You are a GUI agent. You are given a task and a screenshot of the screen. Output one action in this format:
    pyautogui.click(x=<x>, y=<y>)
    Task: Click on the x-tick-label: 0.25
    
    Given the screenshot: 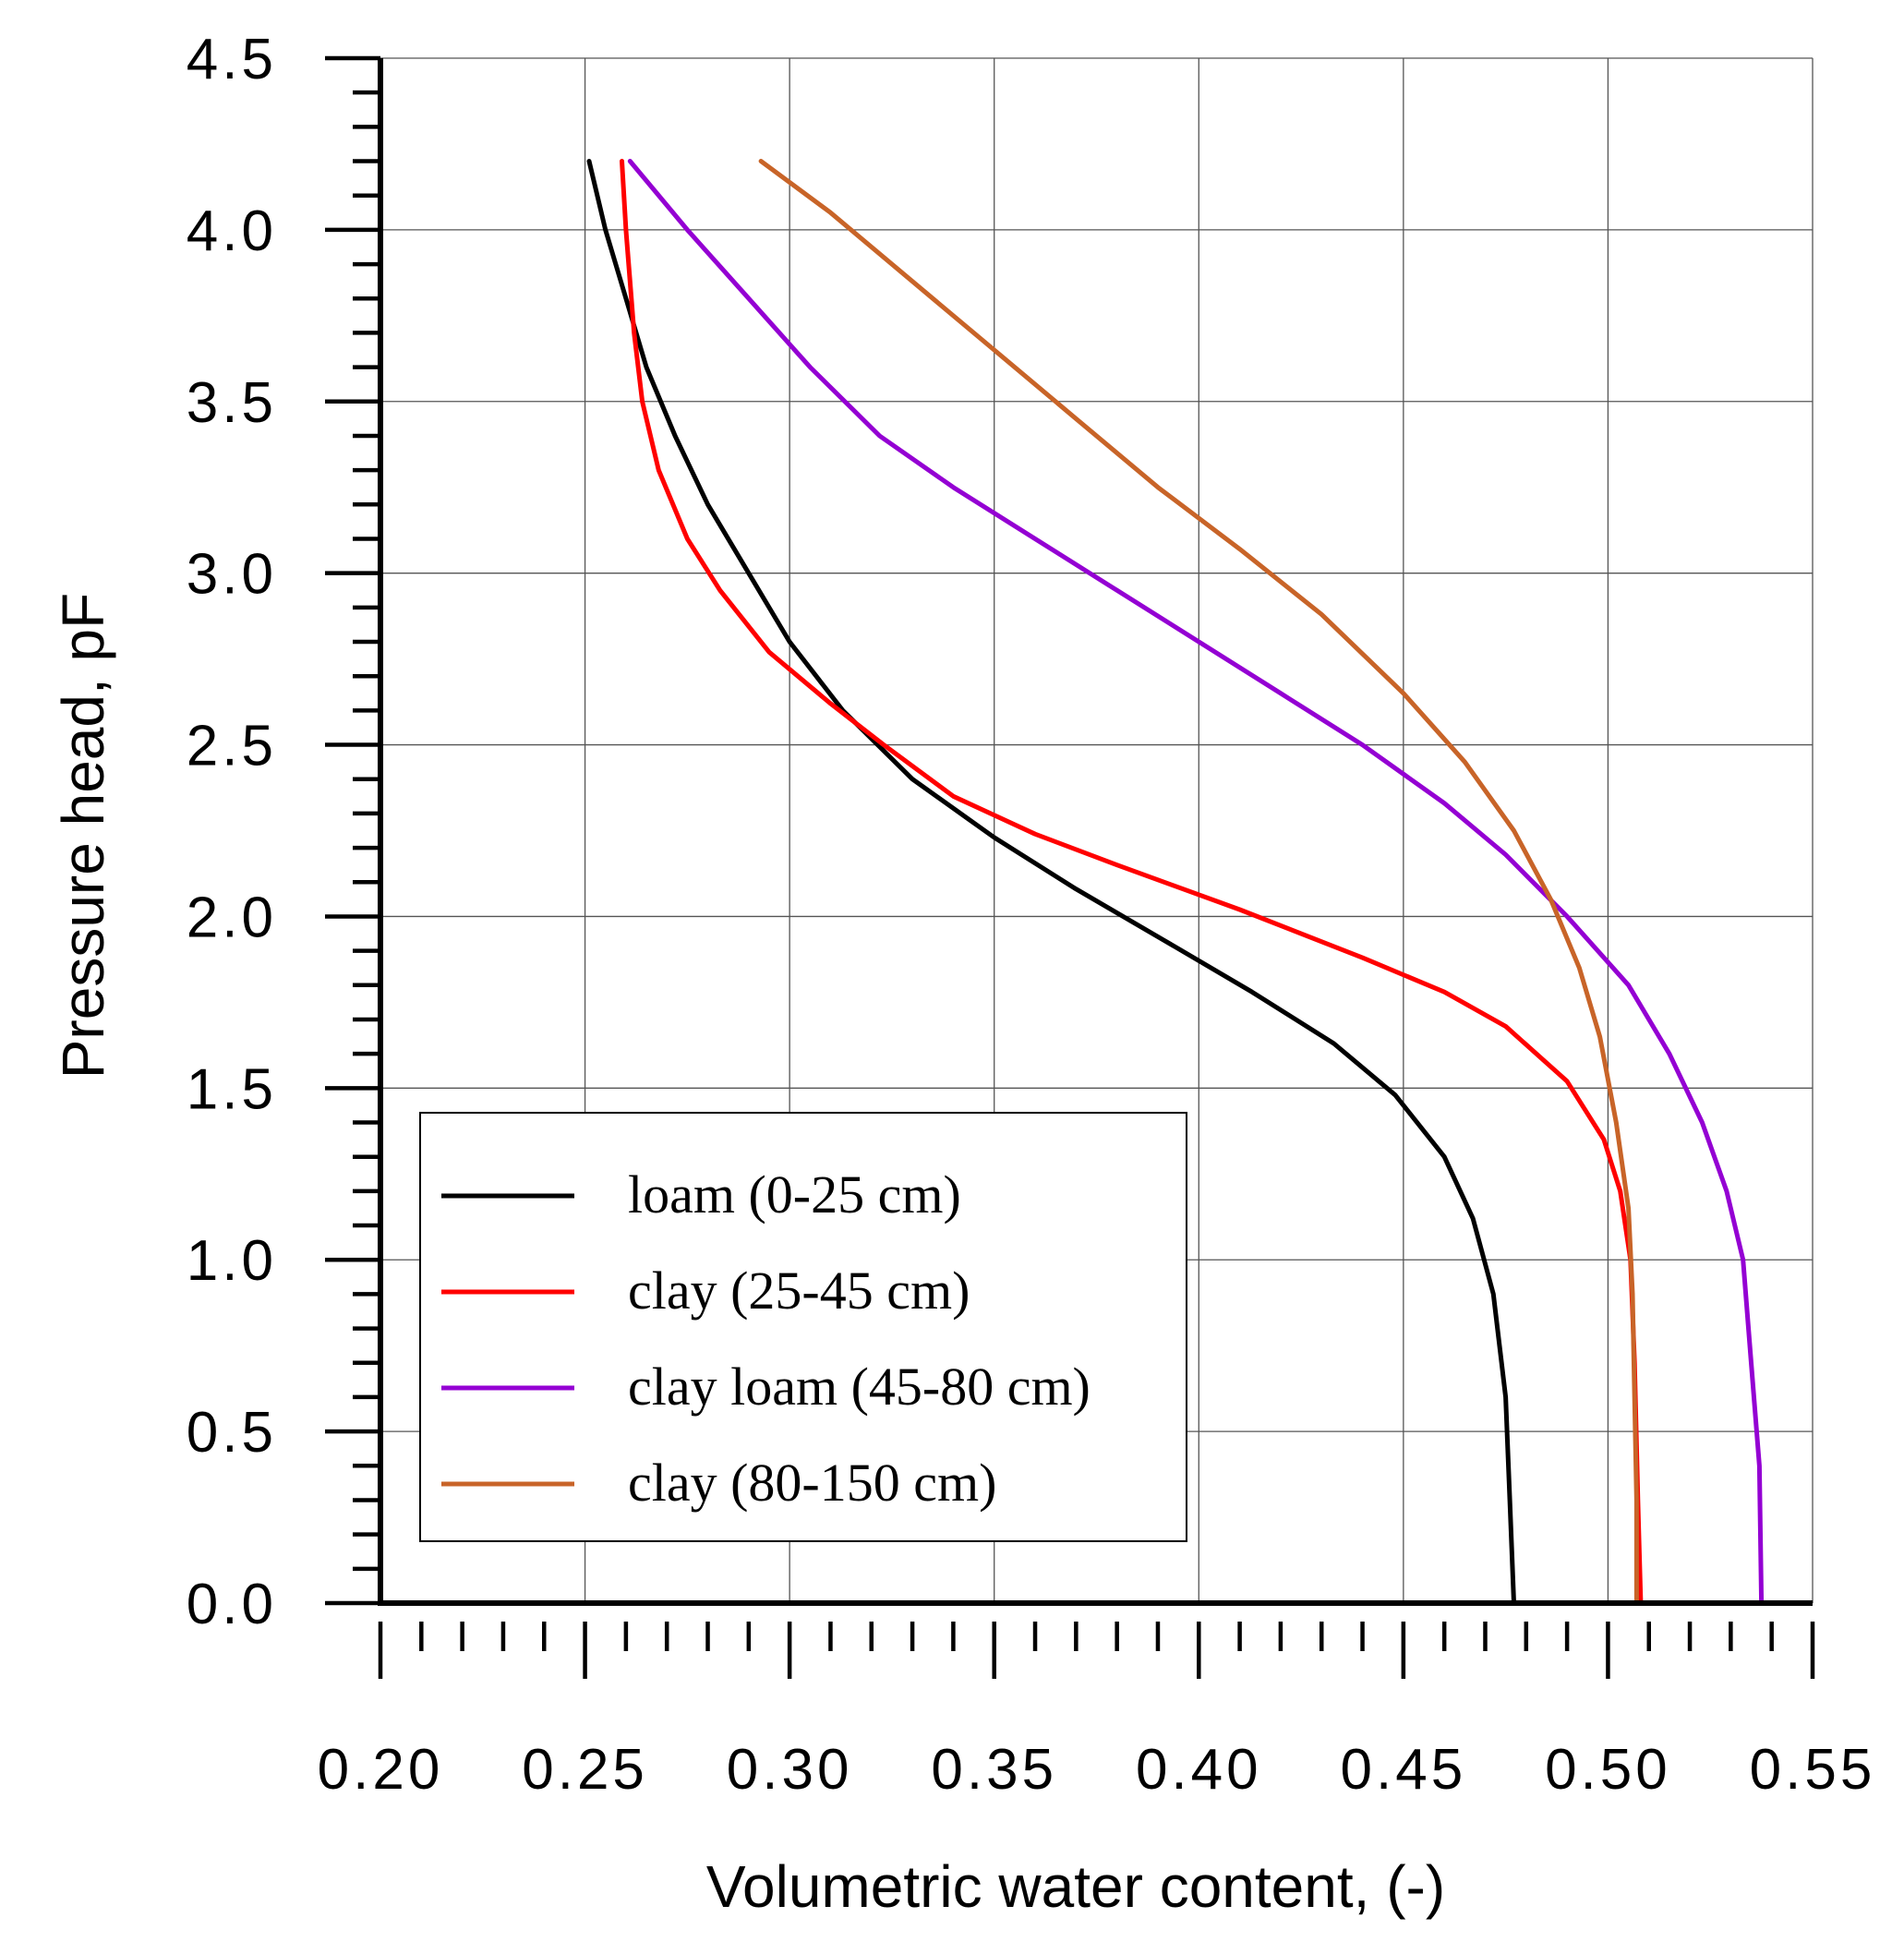 What is the action you would take?
    pyautogui.click(x=585, y=1770)
    